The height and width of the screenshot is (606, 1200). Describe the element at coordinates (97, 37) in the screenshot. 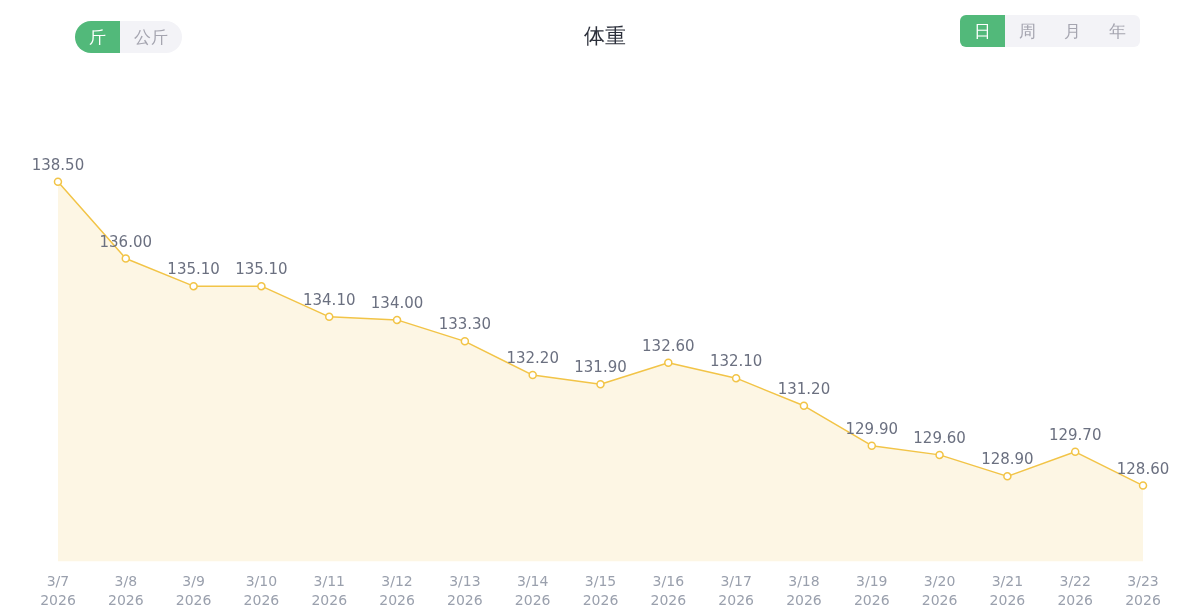

I see `text: 斤` at that location.